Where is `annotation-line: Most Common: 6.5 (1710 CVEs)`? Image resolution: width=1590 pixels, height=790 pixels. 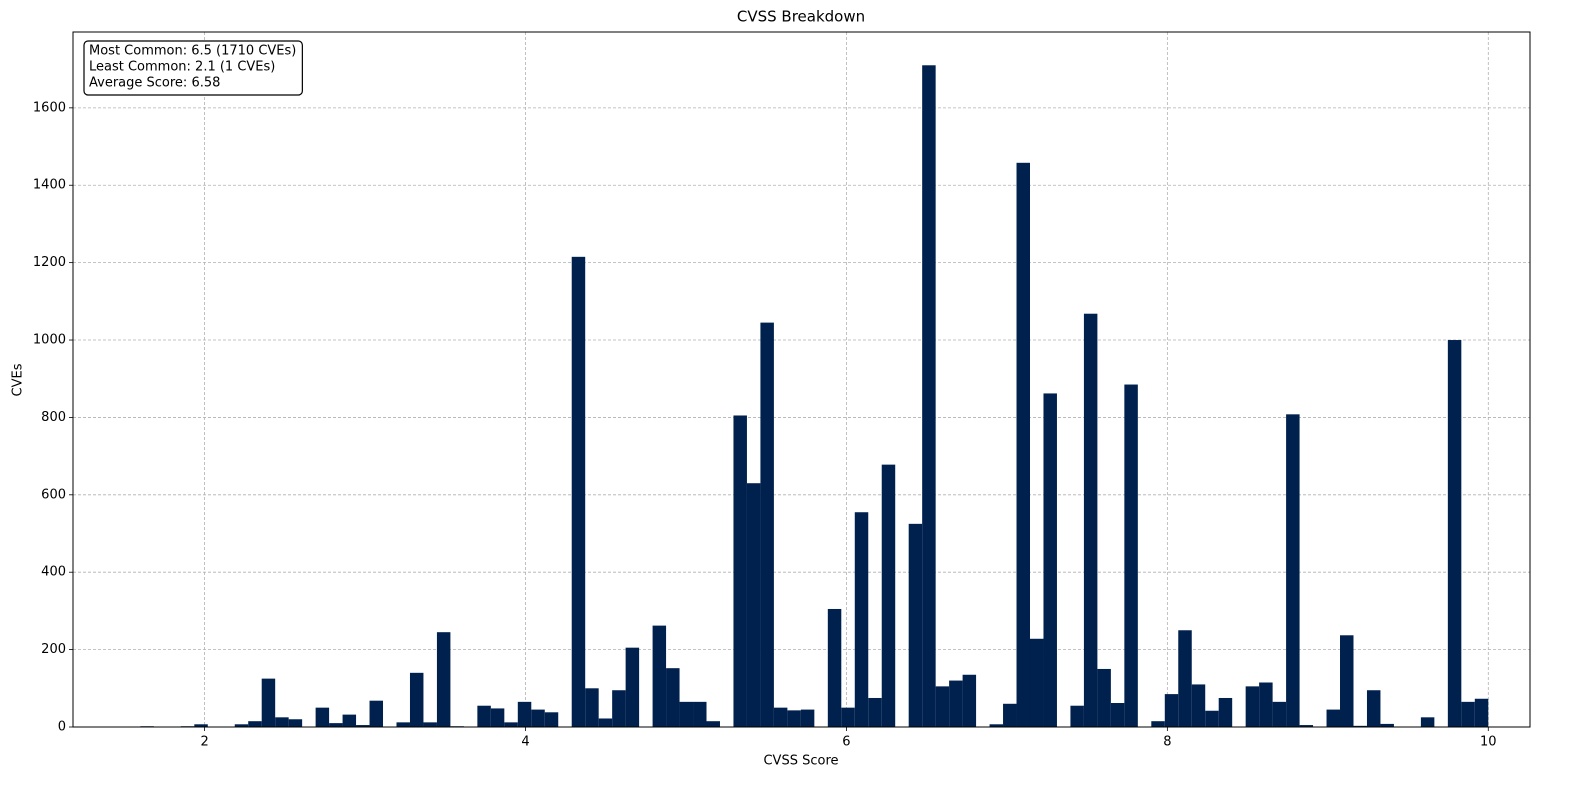 annotation-line: Most Common: 6.5 (1710 CVEs) is located at coordinates (192, 51).